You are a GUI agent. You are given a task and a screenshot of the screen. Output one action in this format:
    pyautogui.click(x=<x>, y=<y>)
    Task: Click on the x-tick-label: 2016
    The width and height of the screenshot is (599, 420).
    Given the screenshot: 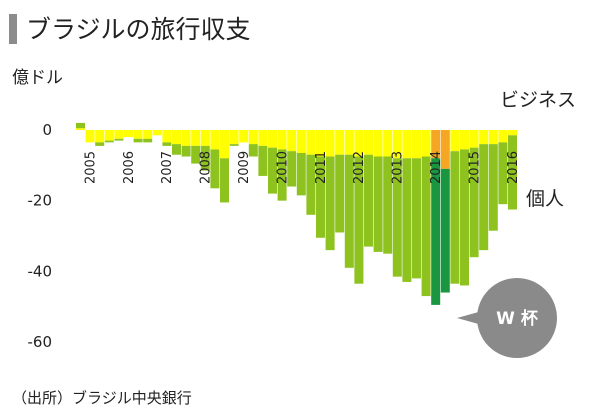 What is the action you would take?
    pyautogui.click(x=513, y=167)
    